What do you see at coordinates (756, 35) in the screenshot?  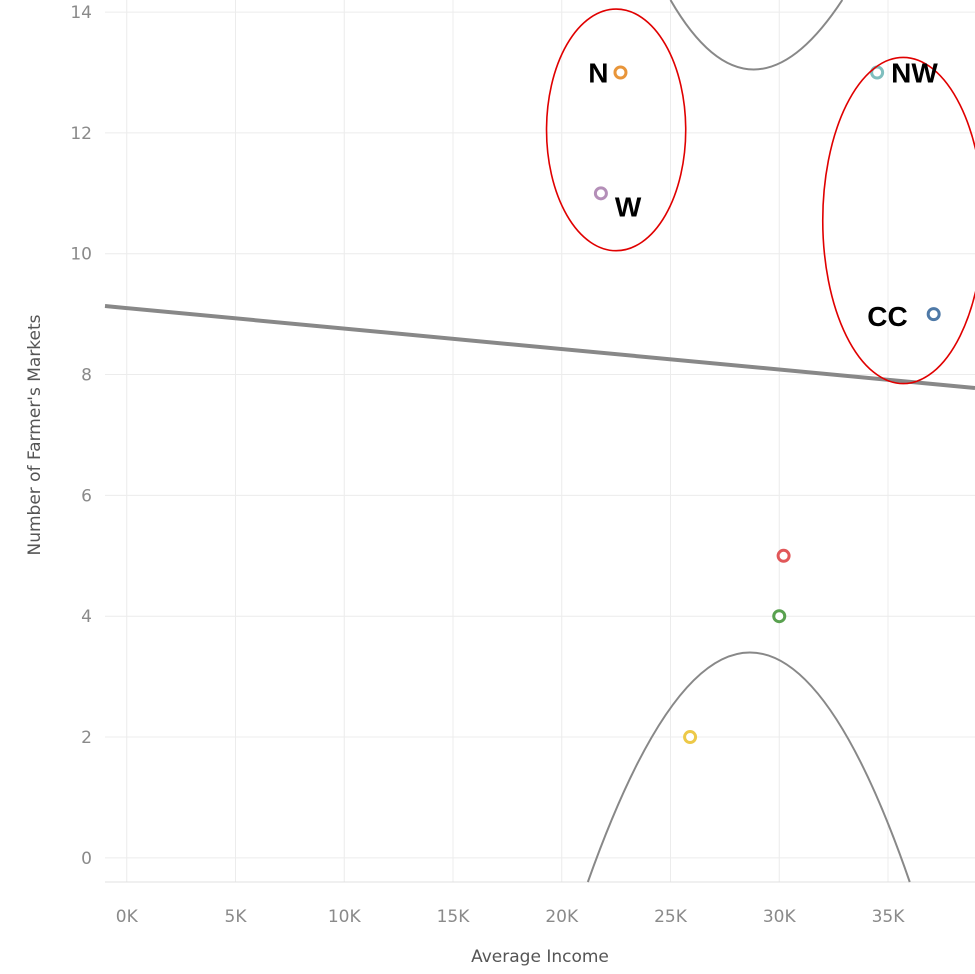 I see `confidence-band-upper` at bounding box center [756, 35].